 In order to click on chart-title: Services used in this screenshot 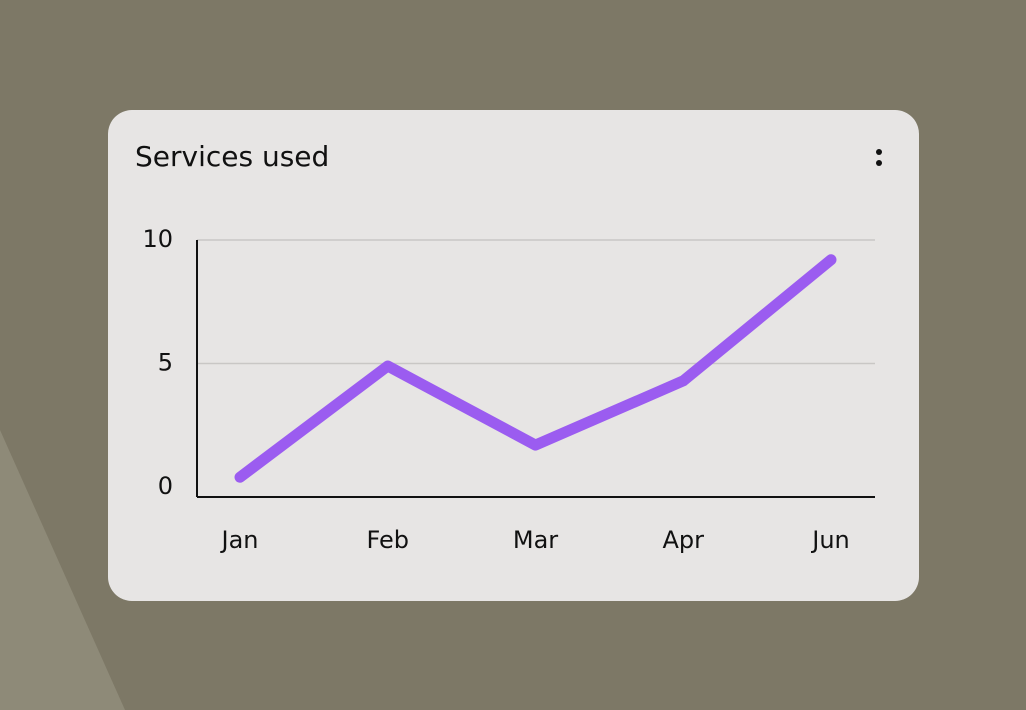, I will do `click(232, 156)`.